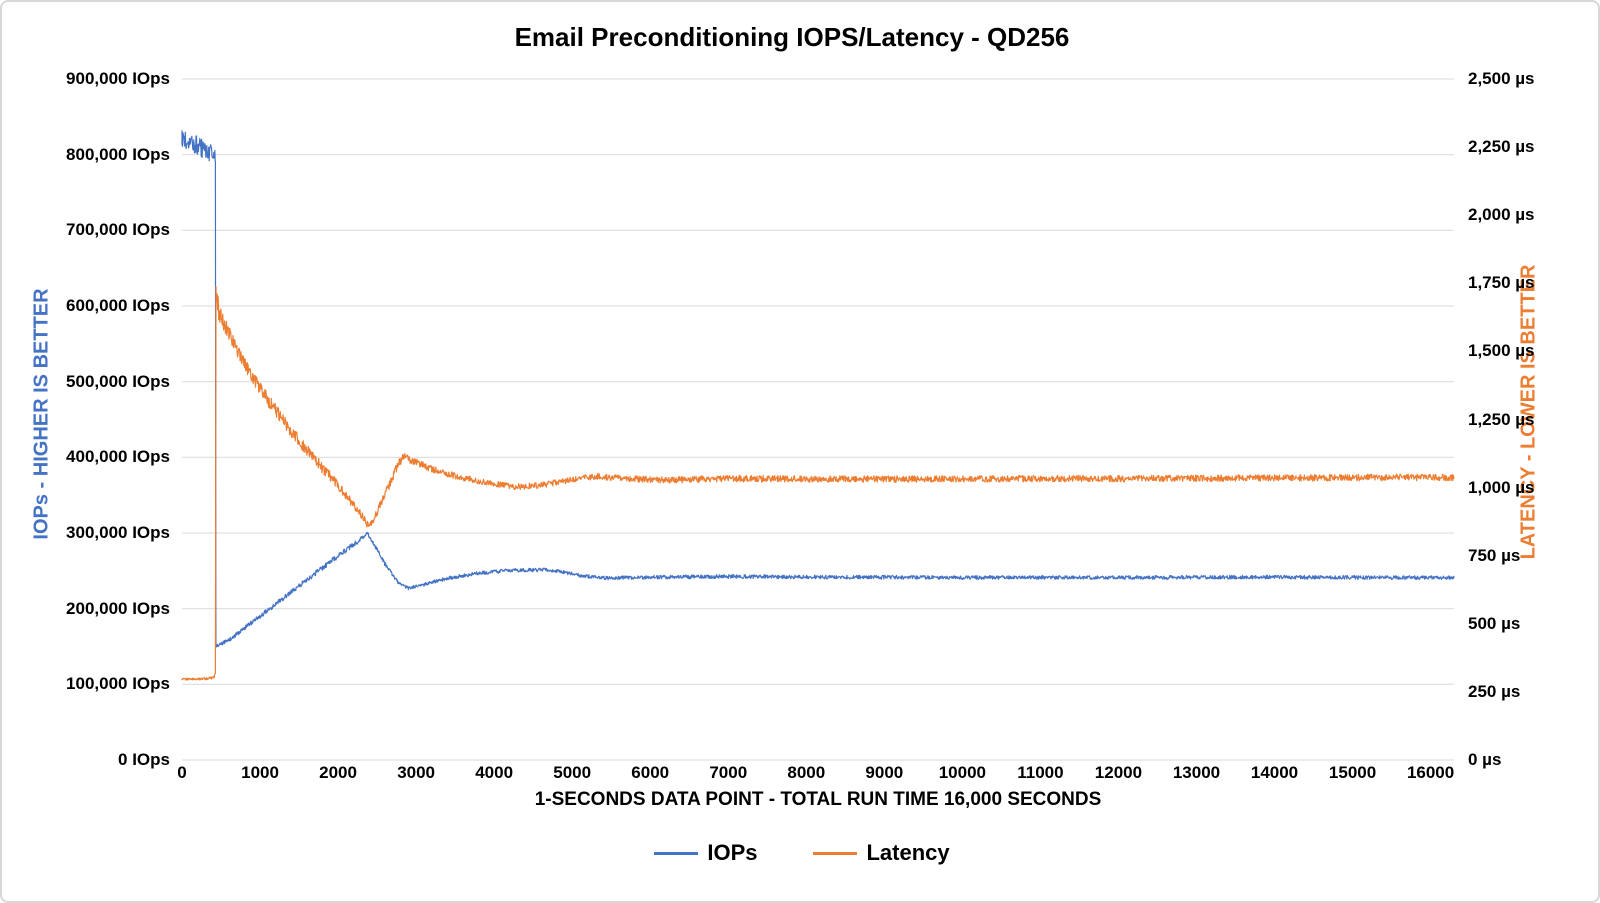 The width and height of the screenshot is (1600, 903). What do you see at coordinates (118, 532) in the screenshot?
I see `left-axis-tick-label: 300,000 IOps` at bounding box center [118, 532].